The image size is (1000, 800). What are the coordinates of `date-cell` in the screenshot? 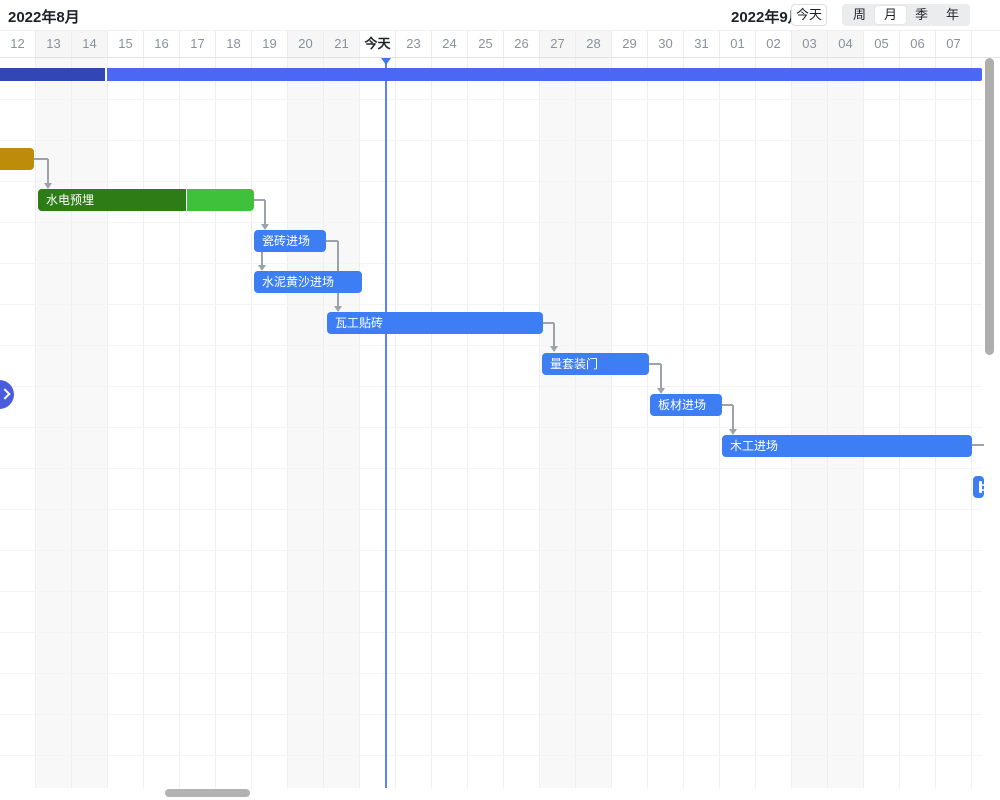 It's located at (986, 44).